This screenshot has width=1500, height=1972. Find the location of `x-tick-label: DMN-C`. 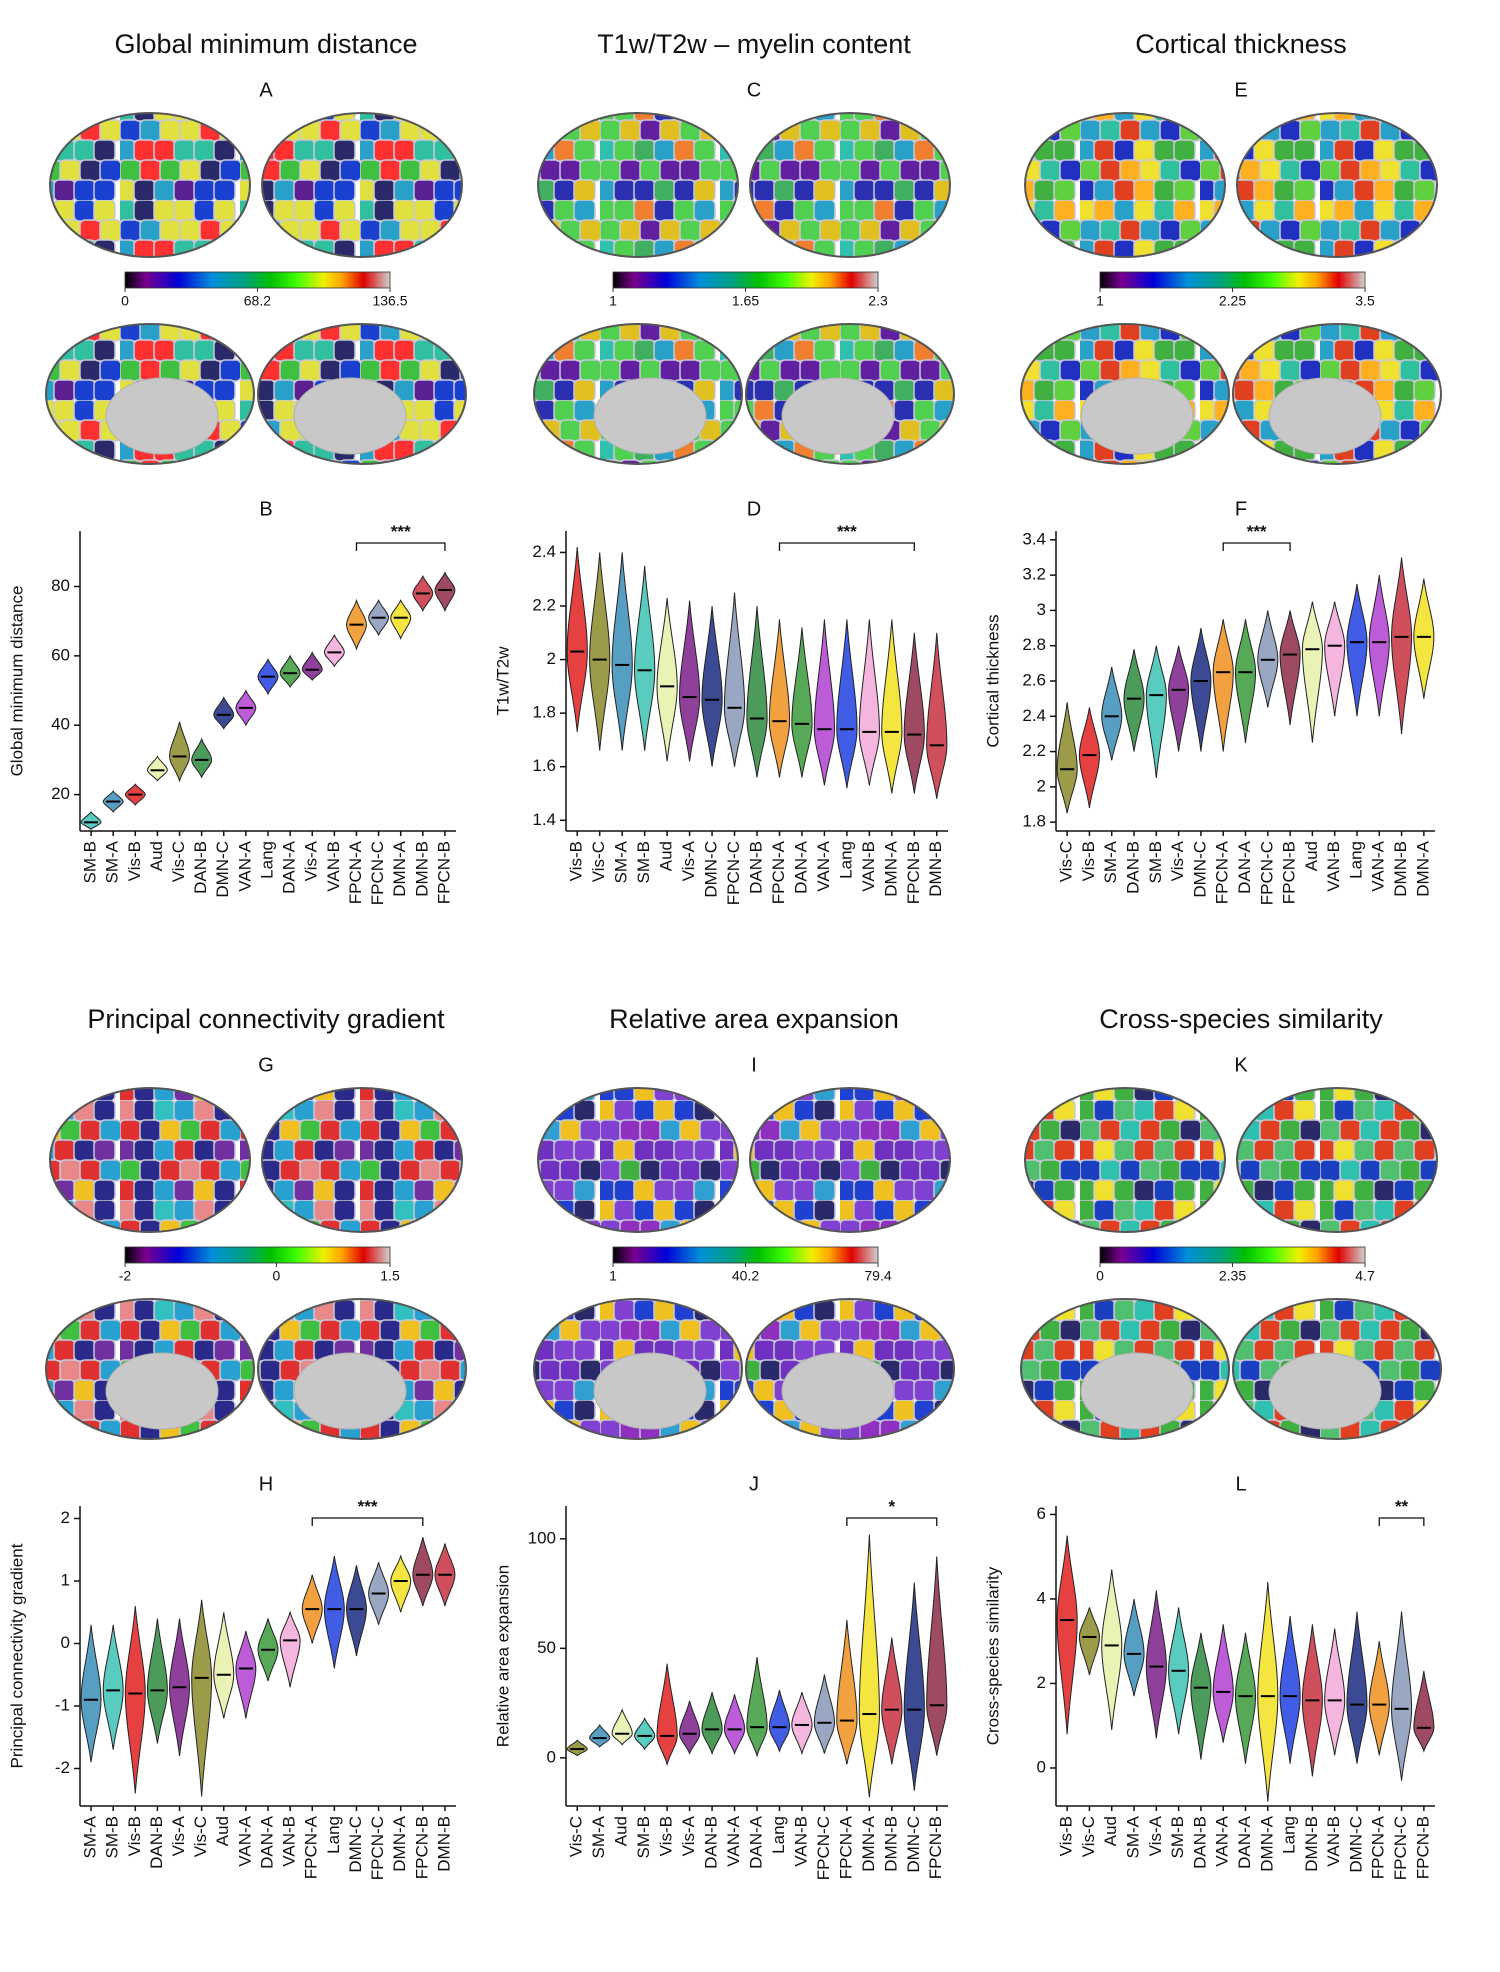

x-tick-label: DMN-C is located at coordinates (913, 1844).